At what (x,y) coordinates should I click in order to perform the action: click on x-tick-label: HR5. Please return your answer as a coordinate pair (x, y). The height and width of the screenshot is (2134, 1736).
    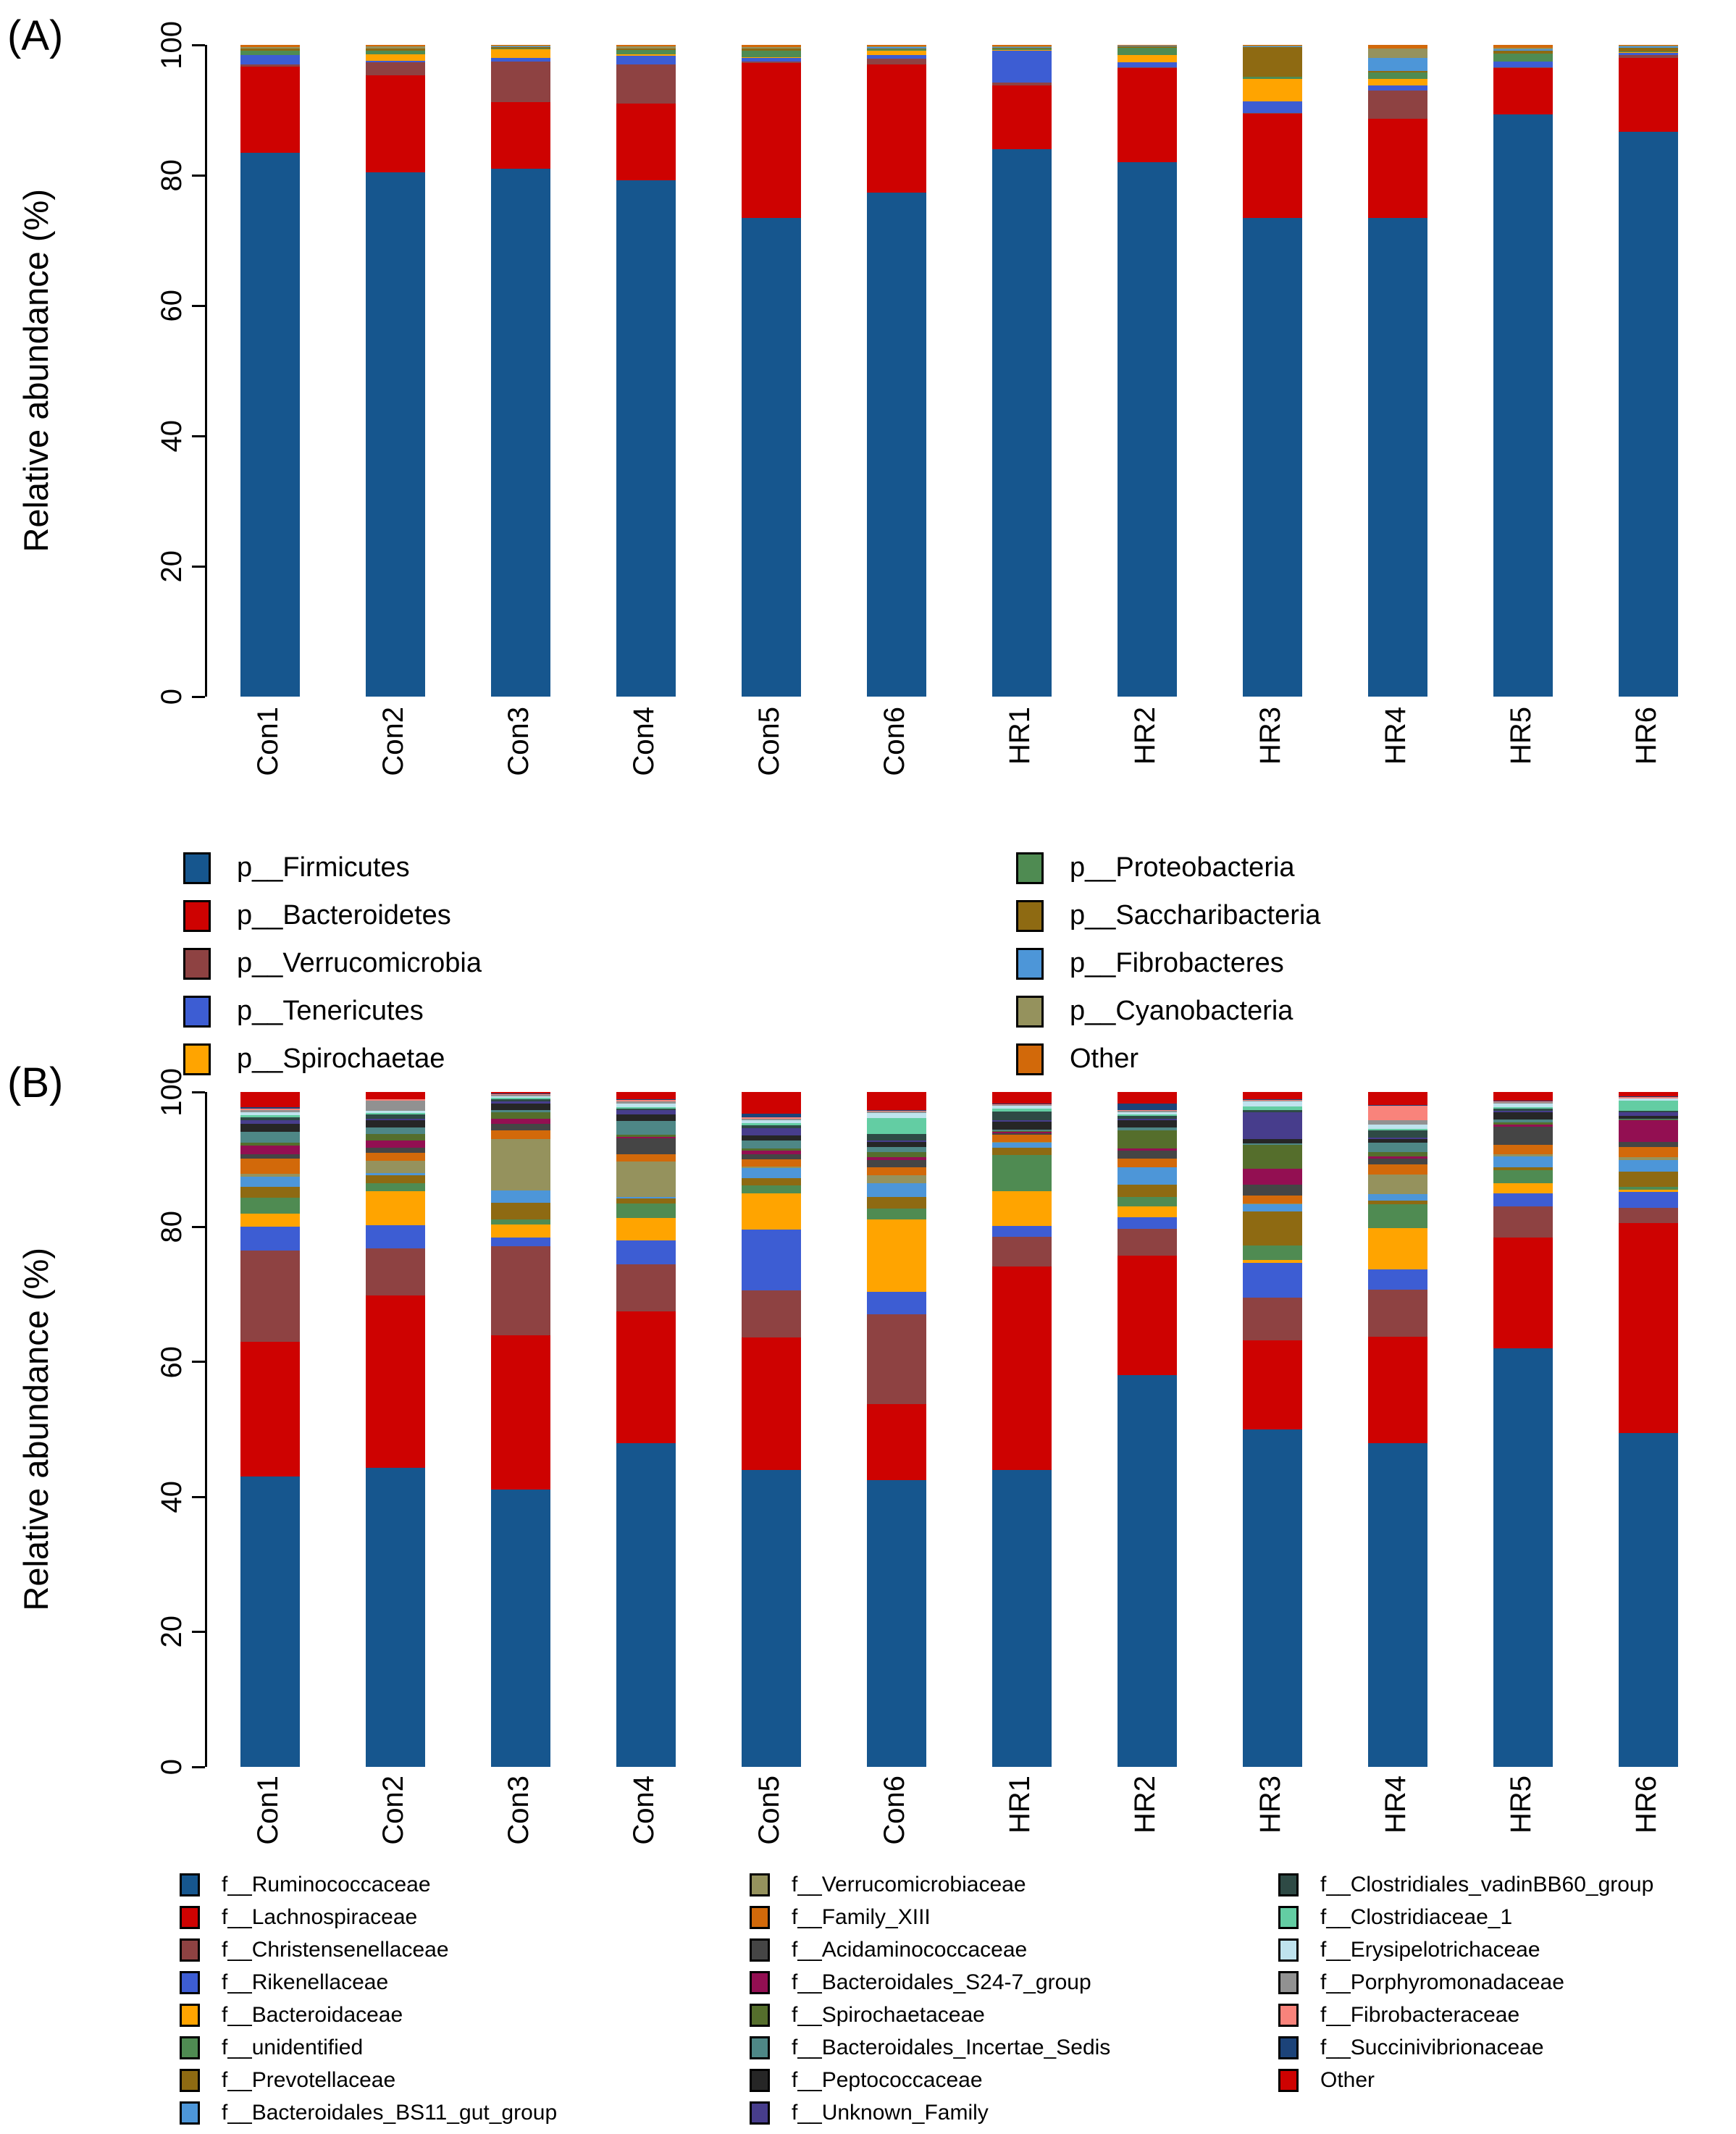
    Looking at the image, I should click on (1522, 736).